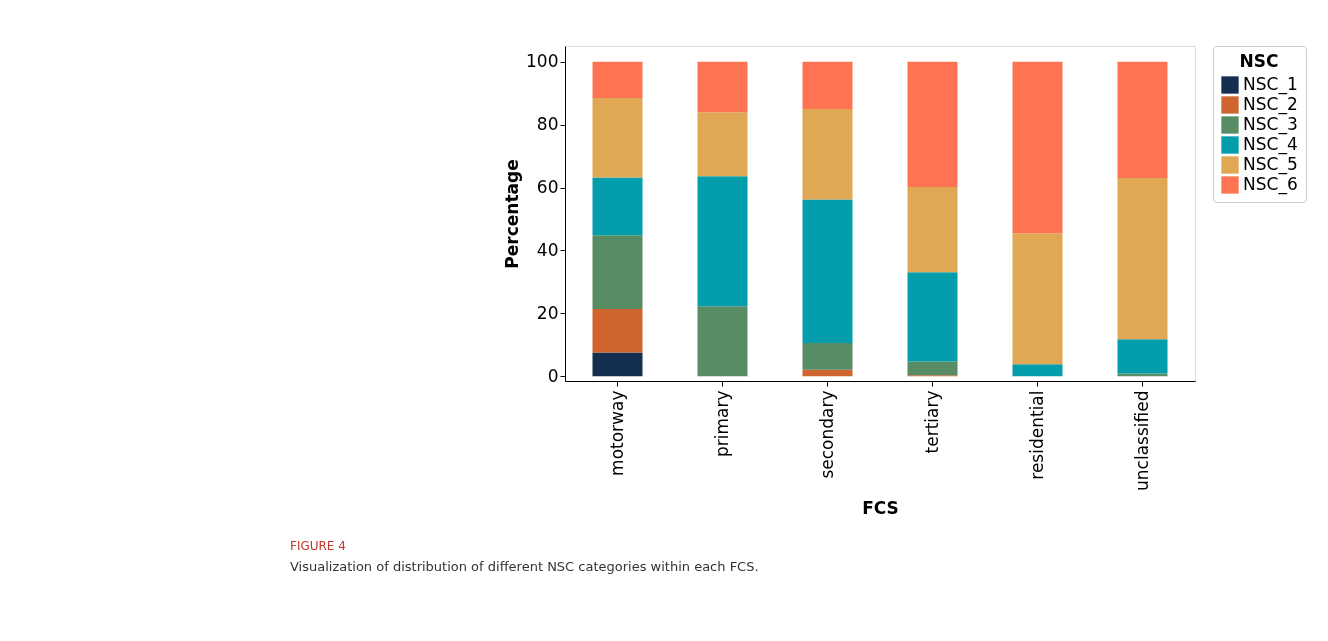  What do you see at coordinates (524, 566) in the screenshot?
I see `text: Visualization of distribution of different NSC categories within each FCS.` at bounding box center [524, 566].